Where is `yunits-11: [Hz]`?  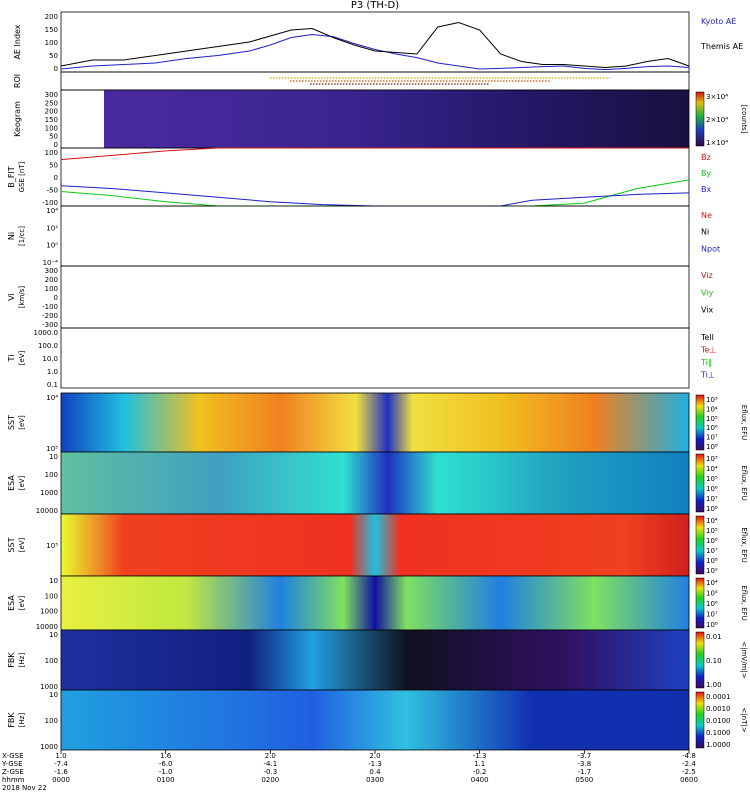 yunits-11: [Hz] is located at coordinates (22, 660).